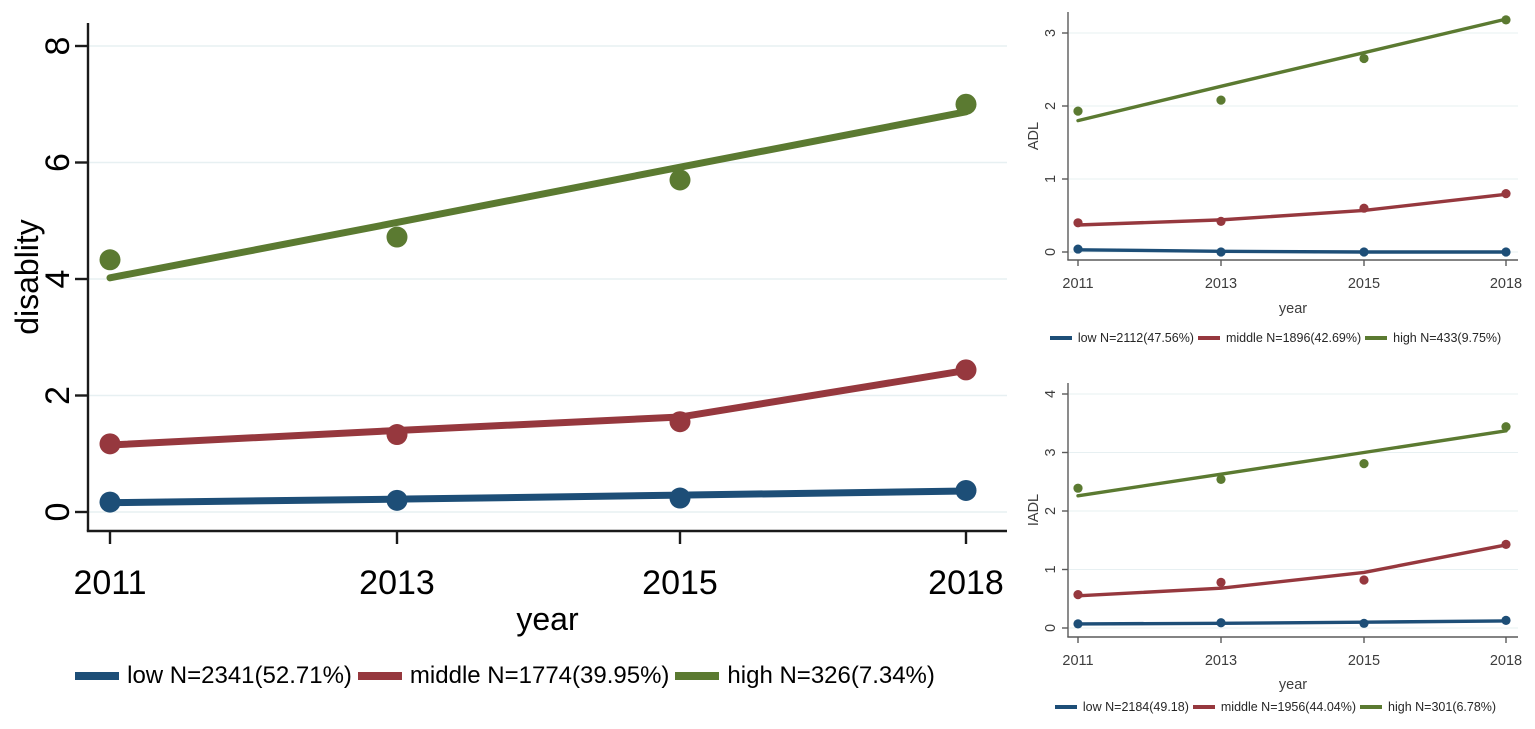 This screenshot has height=729, width=1535. What do you see at coordinates (1135, 707) in the screenshot?
I see `legend-label-low: low N=2184(49.18)` at bounding box center [1135, 707].